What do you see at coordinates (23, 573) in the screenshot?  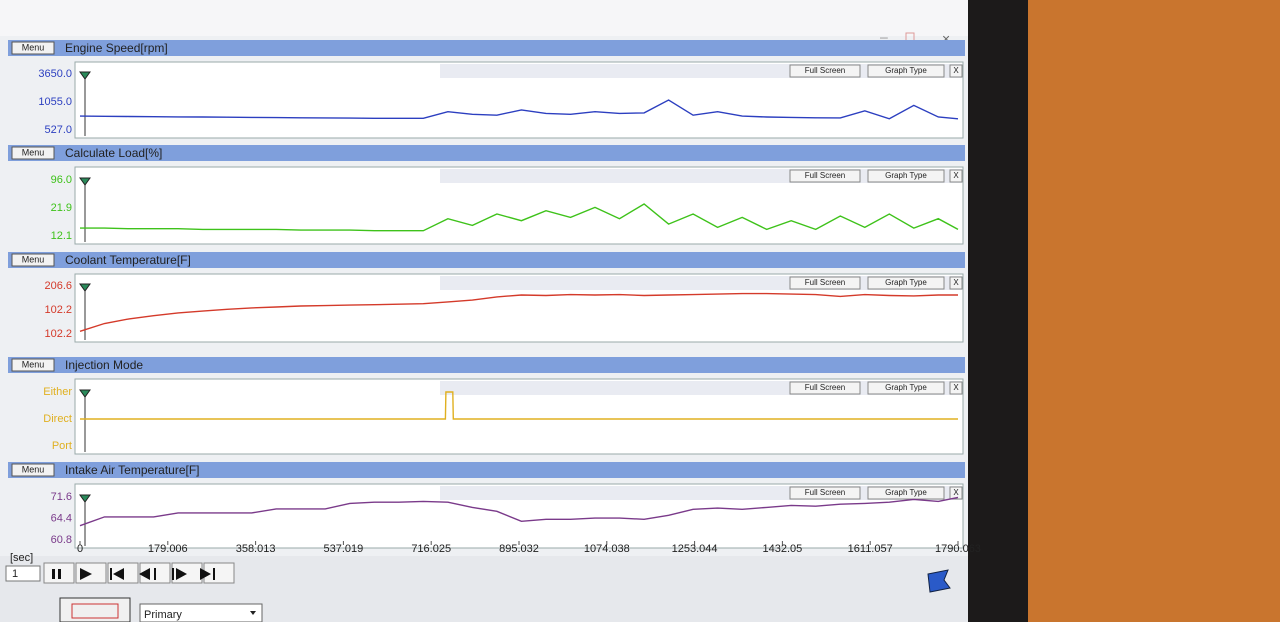 I see `step-spinner` at bounding box center [23, 573].